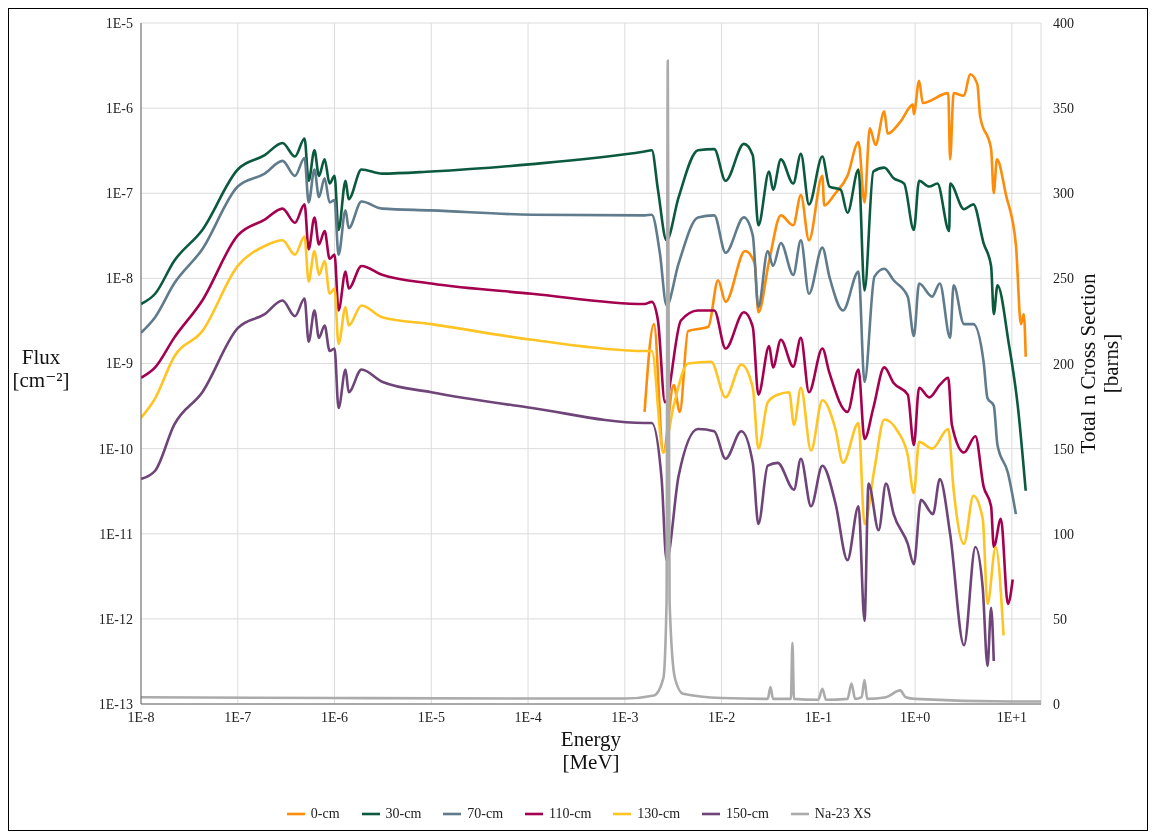  I want to click on legend-label: 70-cm, so click(485, 814).